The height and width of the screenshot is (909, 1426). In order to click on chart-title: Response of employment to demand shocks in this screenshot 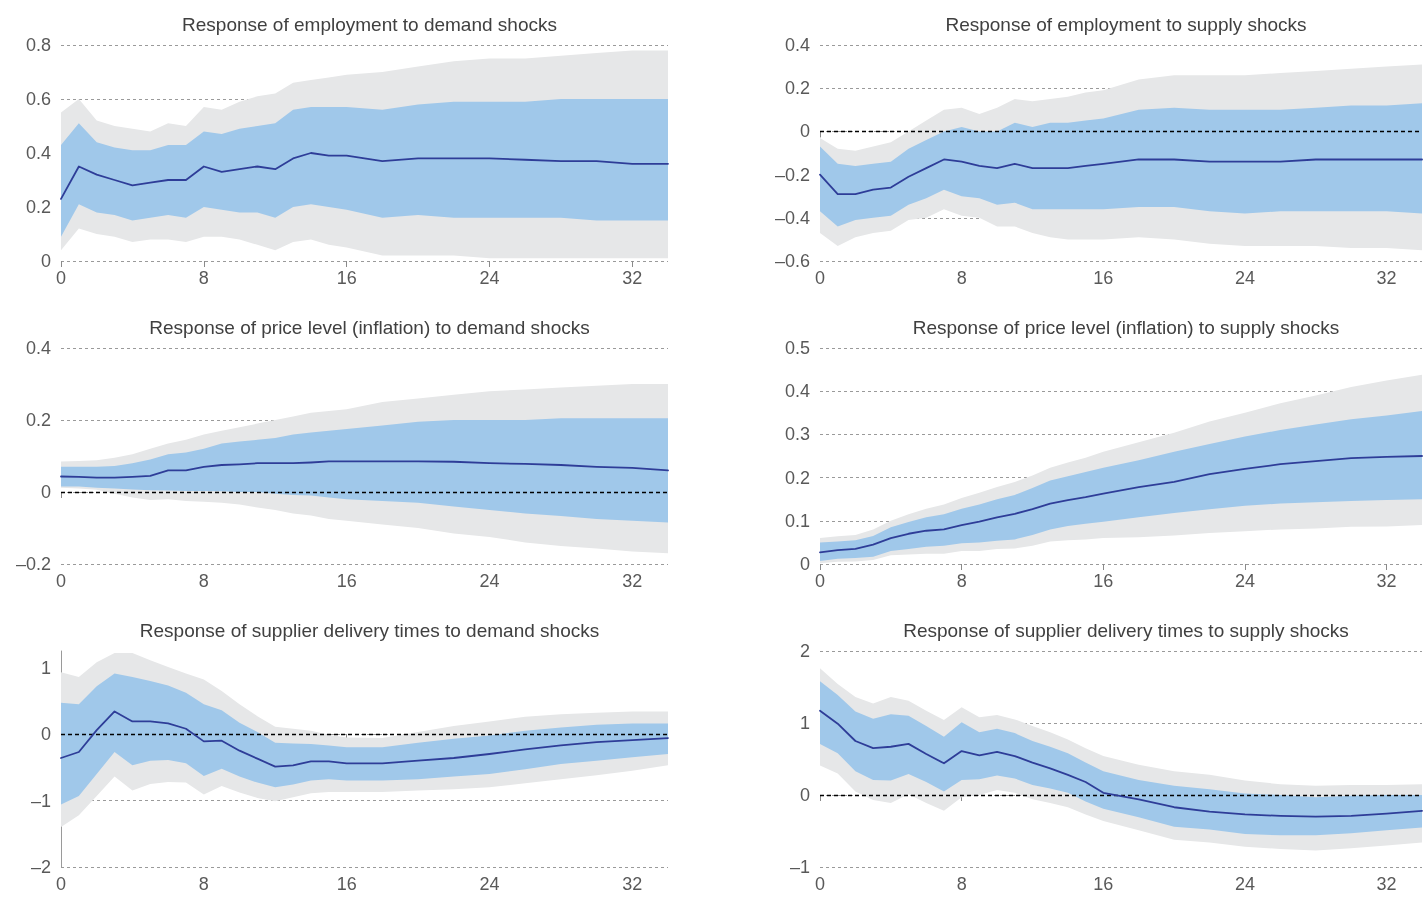, I will do `click(369, 24)`.